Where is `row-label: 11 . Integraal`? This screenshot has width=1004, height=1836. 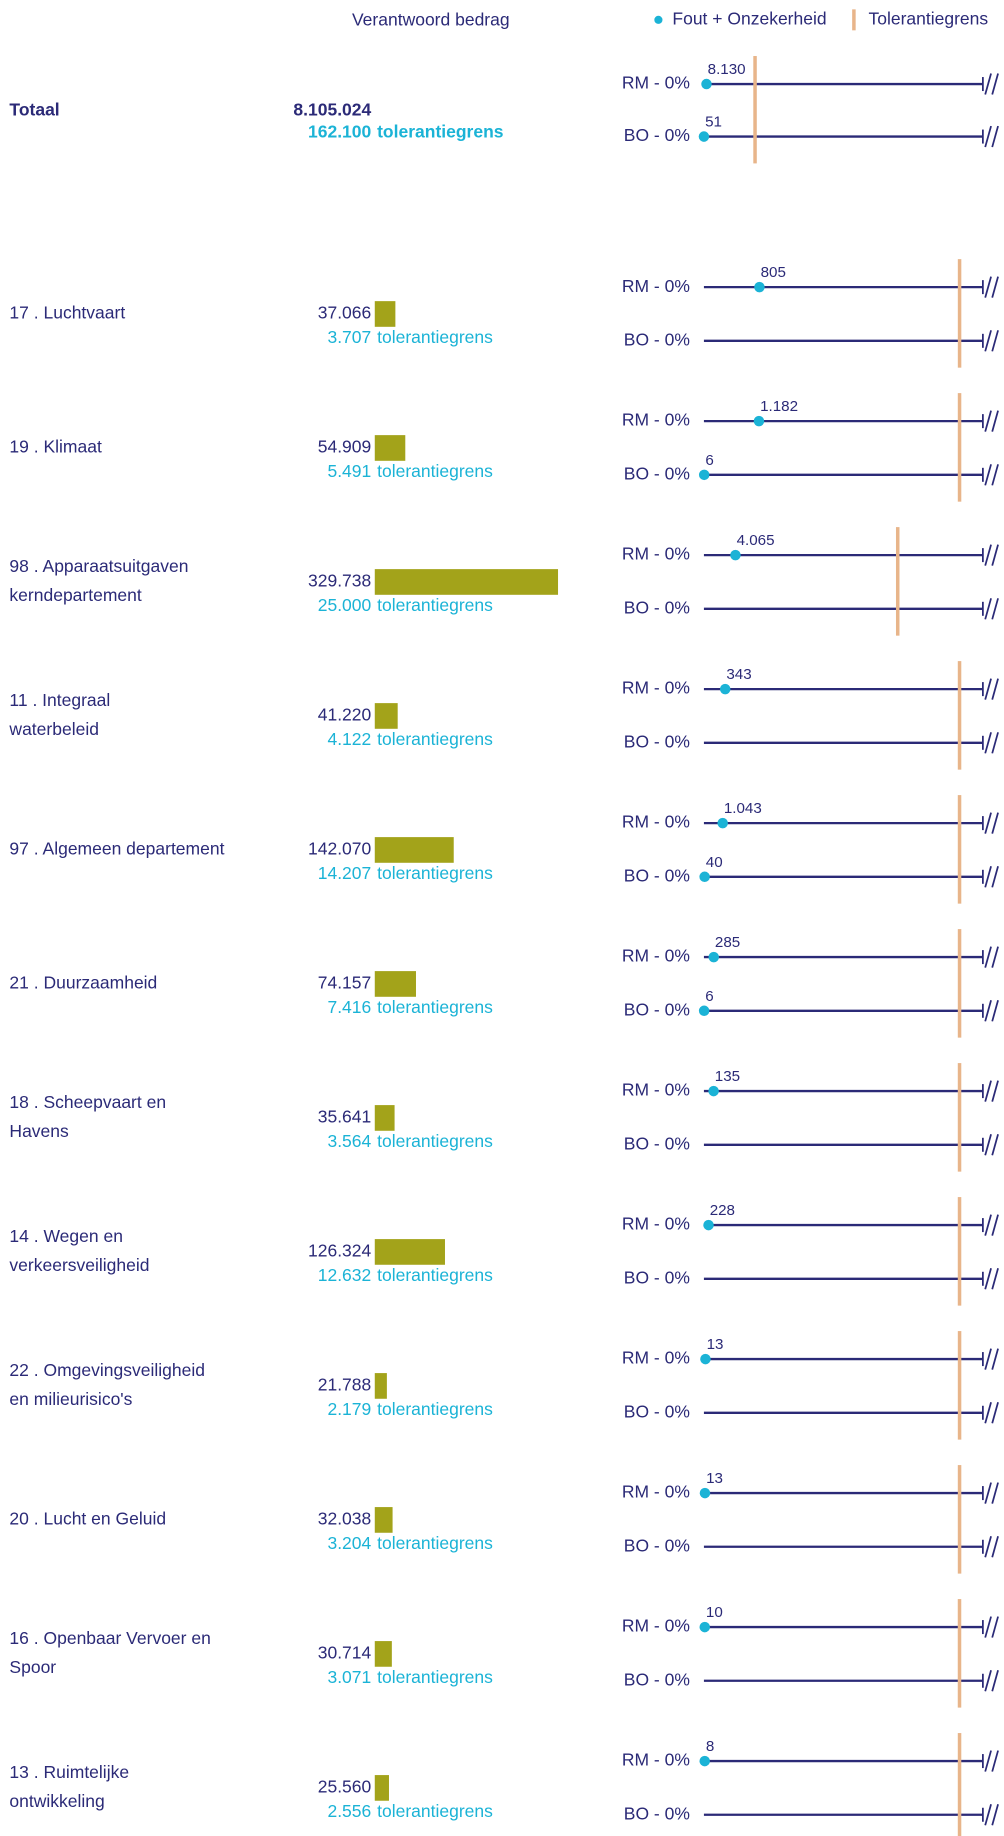 row-label: 11 . Integraal is located at coordinates (59, 700).